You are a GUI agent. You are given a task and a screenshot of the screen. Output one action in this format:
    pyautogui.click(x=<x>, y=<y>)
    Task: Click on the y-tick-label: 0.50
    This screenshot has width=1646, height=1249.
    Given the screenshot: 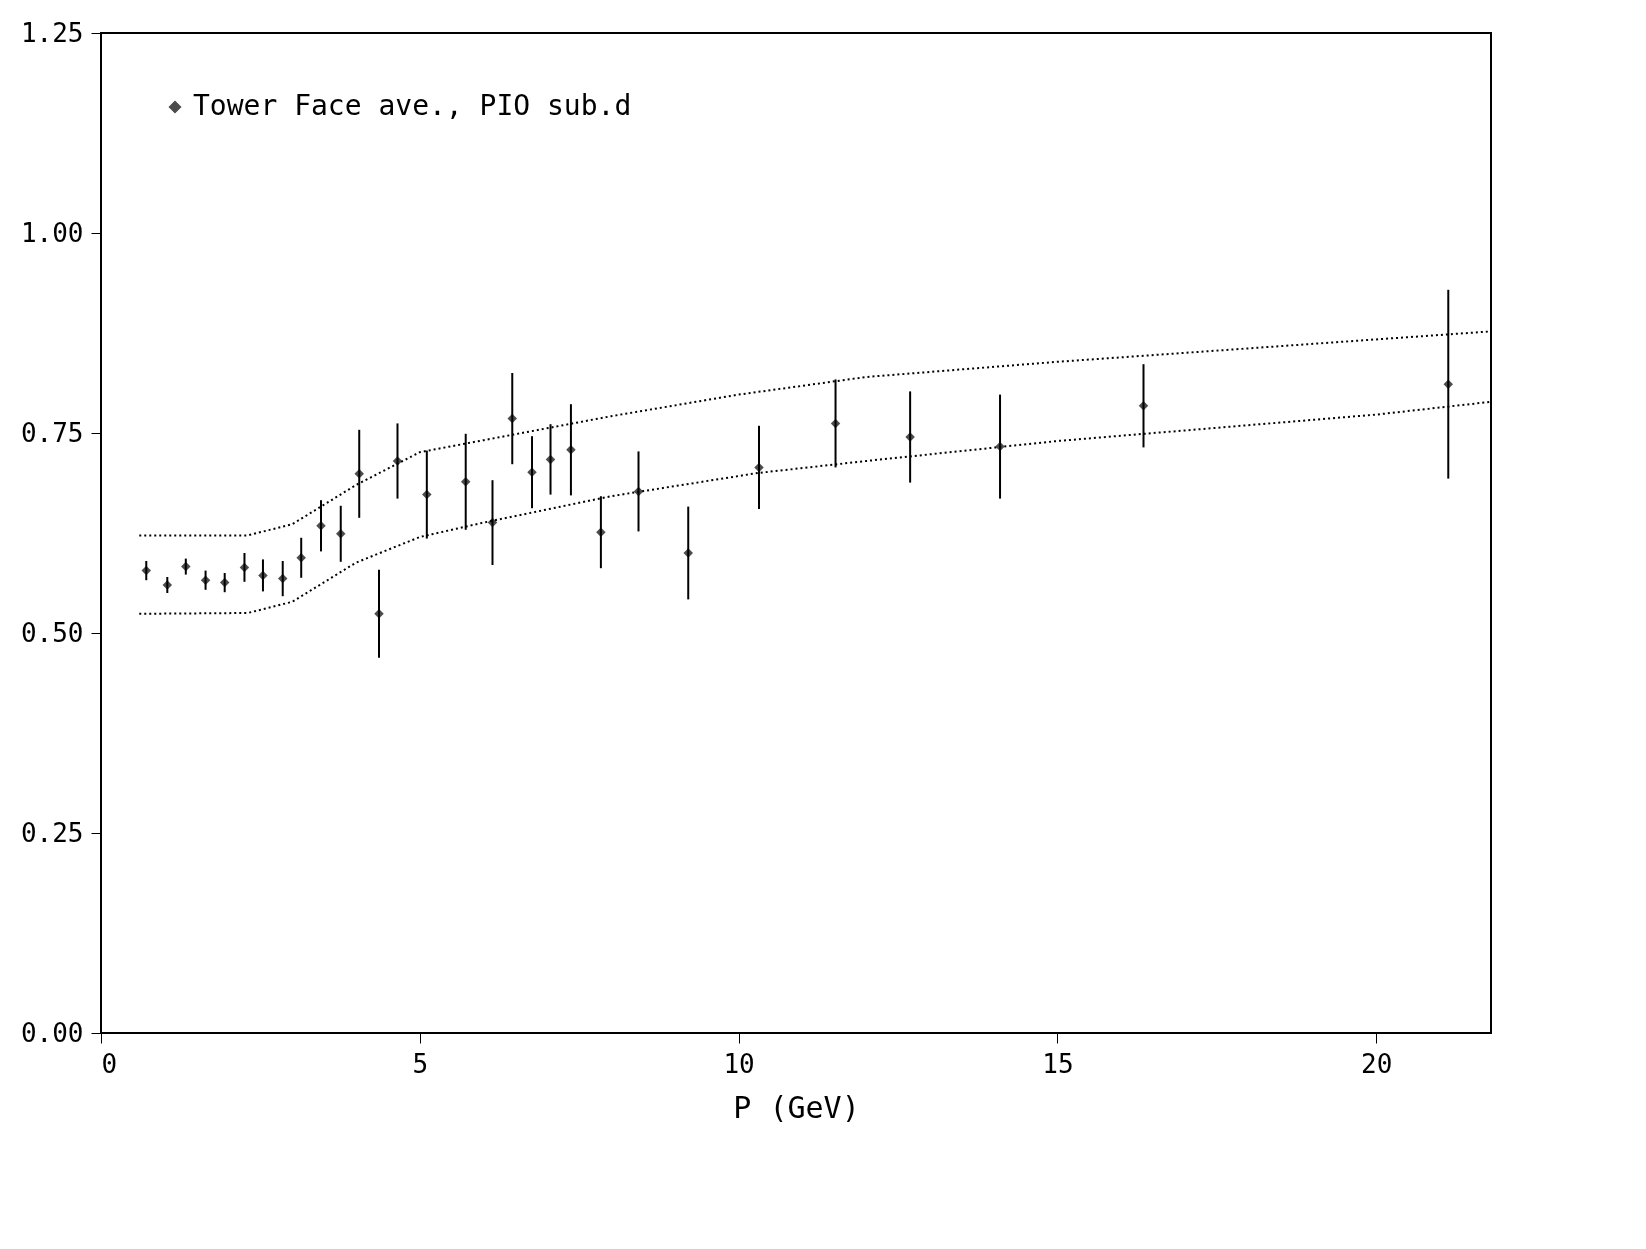 What is the action you would take?
    pyautogui.click(x=52, y=632)
    